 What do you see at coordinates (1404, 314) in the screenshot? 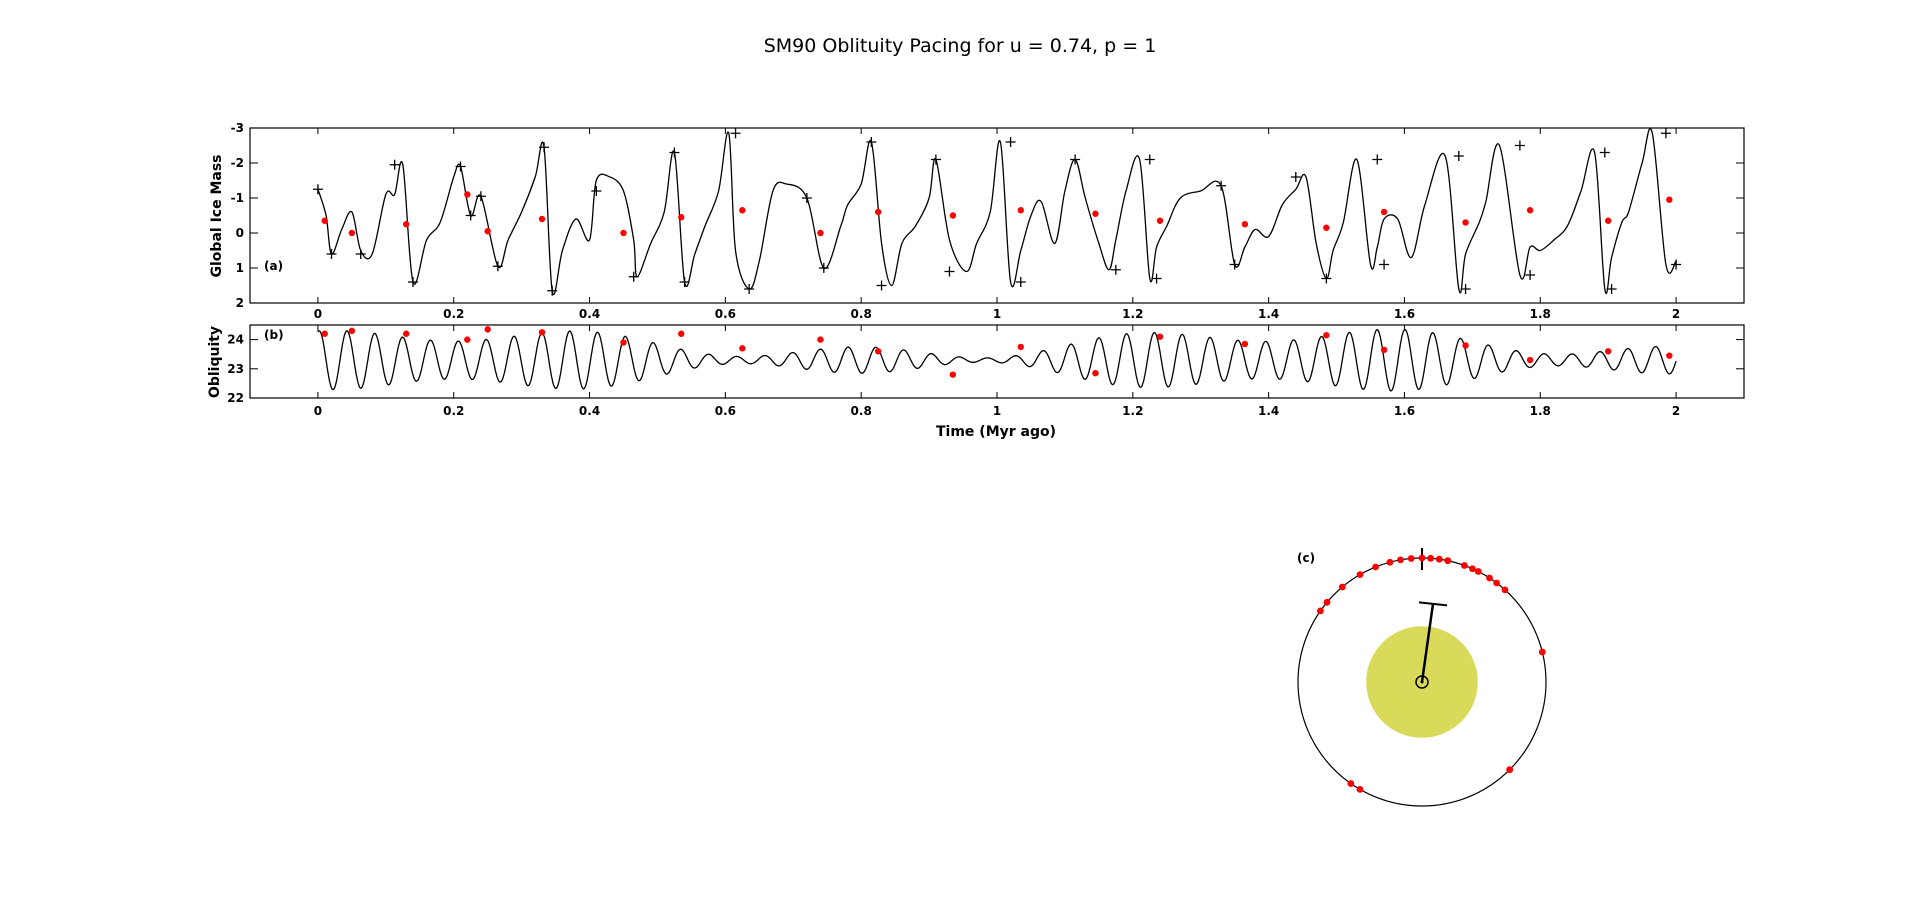
I see `panel-a-xtick-label: 1.6` at bounding box center [1404, 314].